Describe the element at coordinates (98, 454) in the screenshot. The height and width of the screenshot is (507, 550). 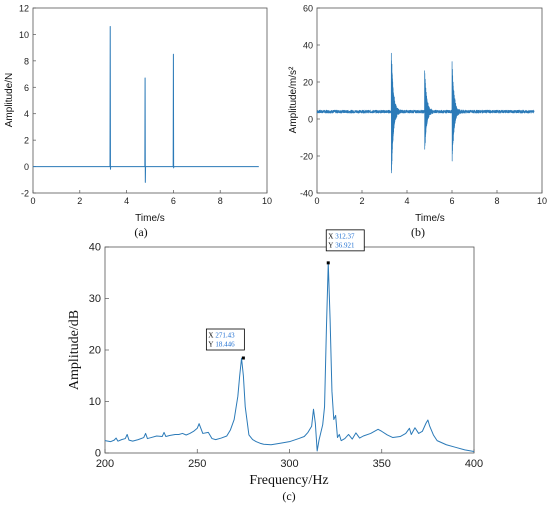
I see `y-tick-label-c: 0` at that location.